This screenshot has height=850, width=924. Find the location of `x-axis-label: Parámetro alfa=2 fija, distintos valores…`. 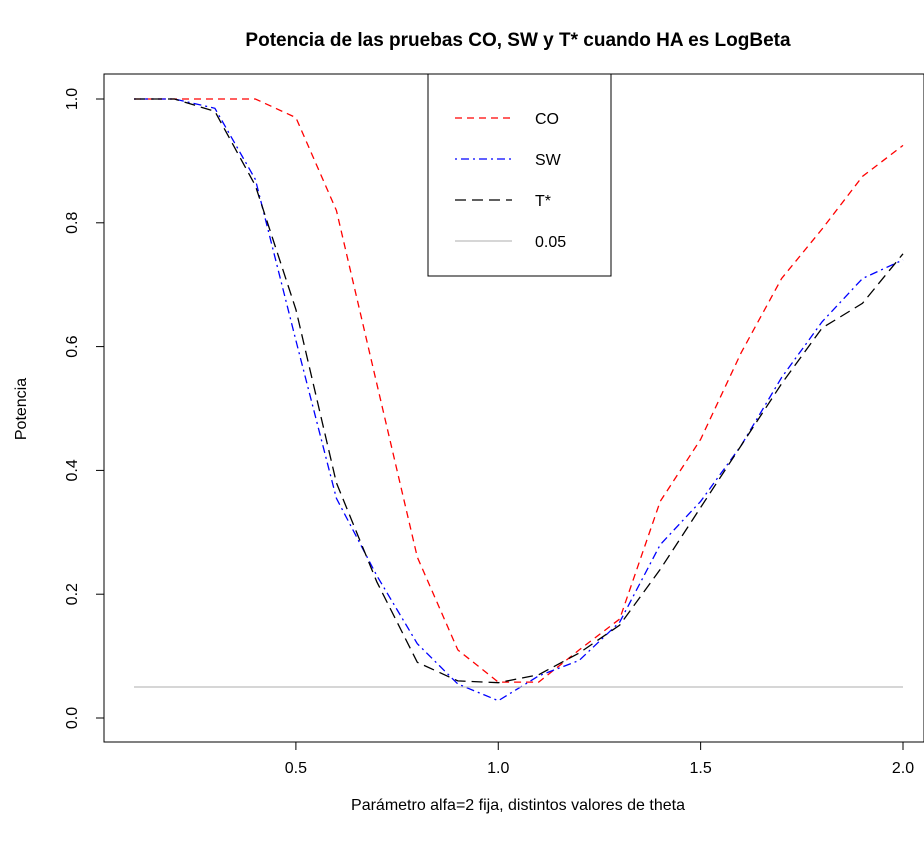

x-axis-label: Parámetro alfa=2 fija, distintos valores… is located at coordinates (518, 805).